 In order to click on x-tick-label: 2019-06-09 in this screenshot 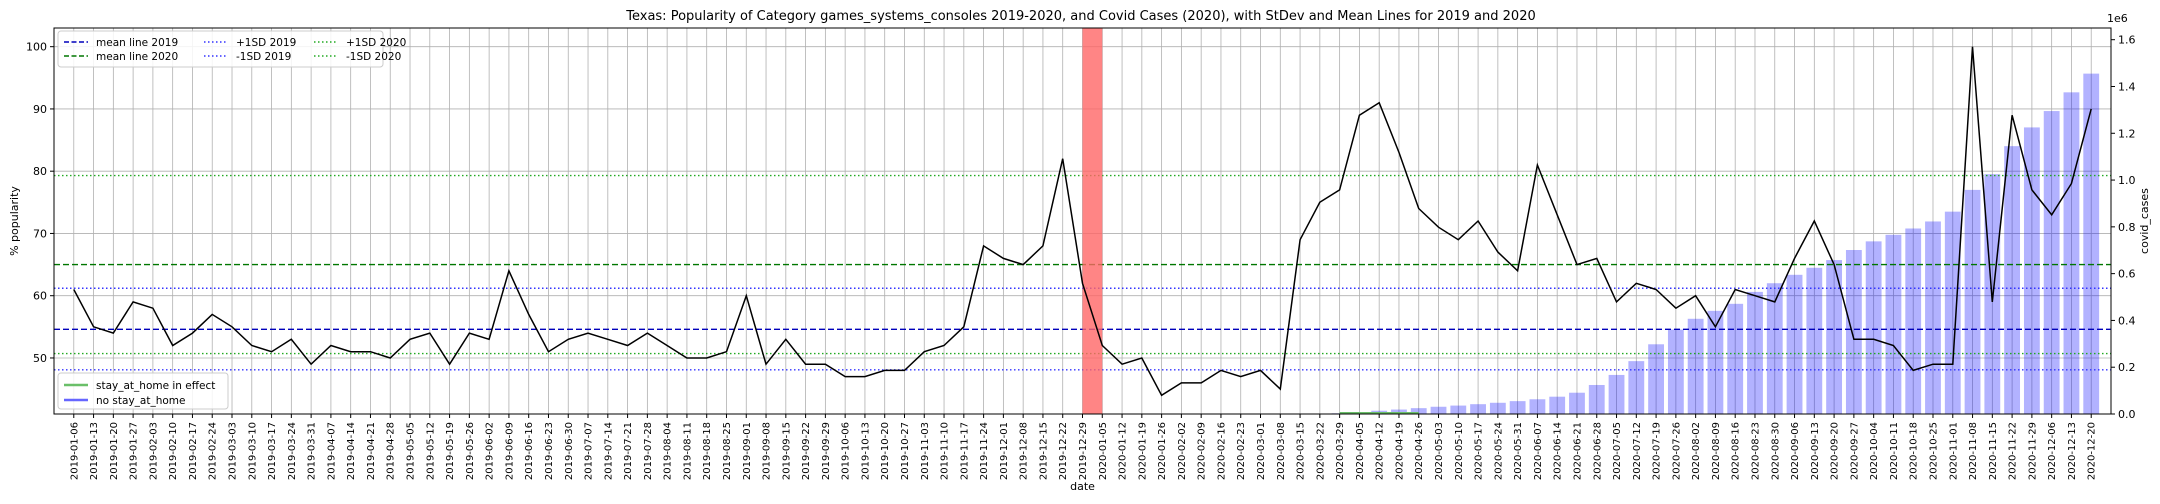, I will do `click(509, 451)`.